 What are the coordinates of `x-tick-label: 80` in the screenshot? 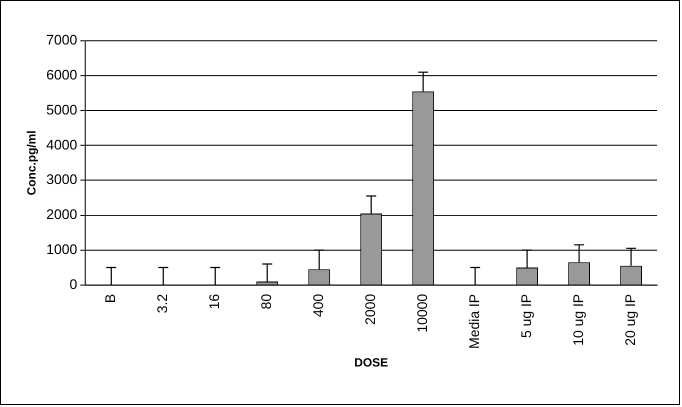 It's located at (266, 302).